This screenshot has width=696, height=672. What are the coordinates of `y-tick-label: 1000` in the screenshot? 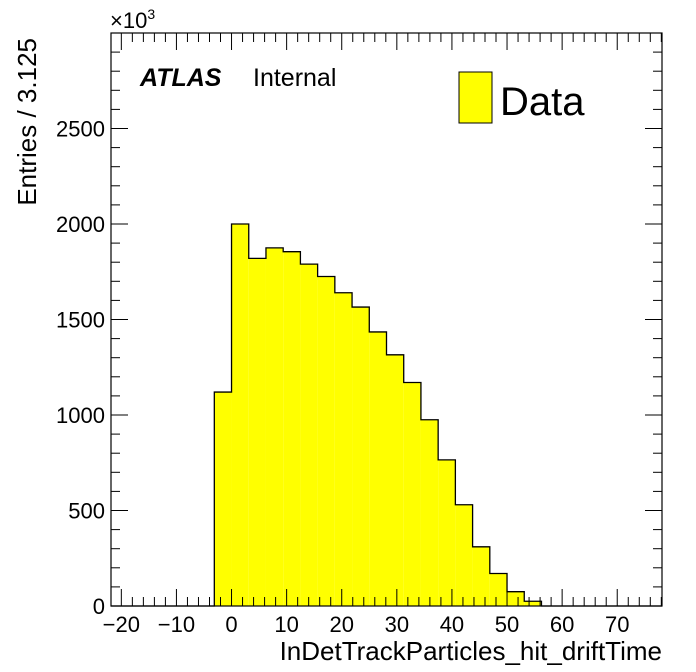 It's located at (80, 415).